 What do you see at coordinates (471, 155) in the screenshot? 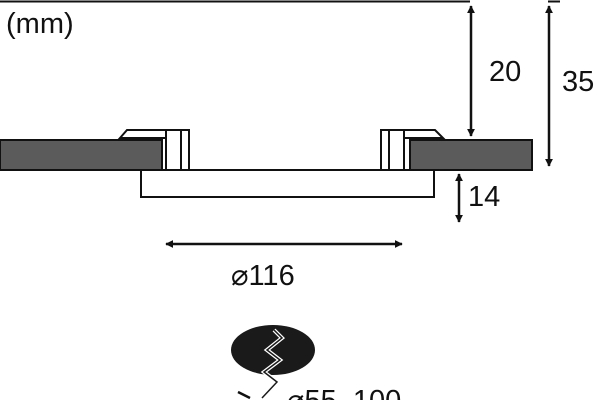
I see `ceiling-panel-right` at bounding box center [471, 155].